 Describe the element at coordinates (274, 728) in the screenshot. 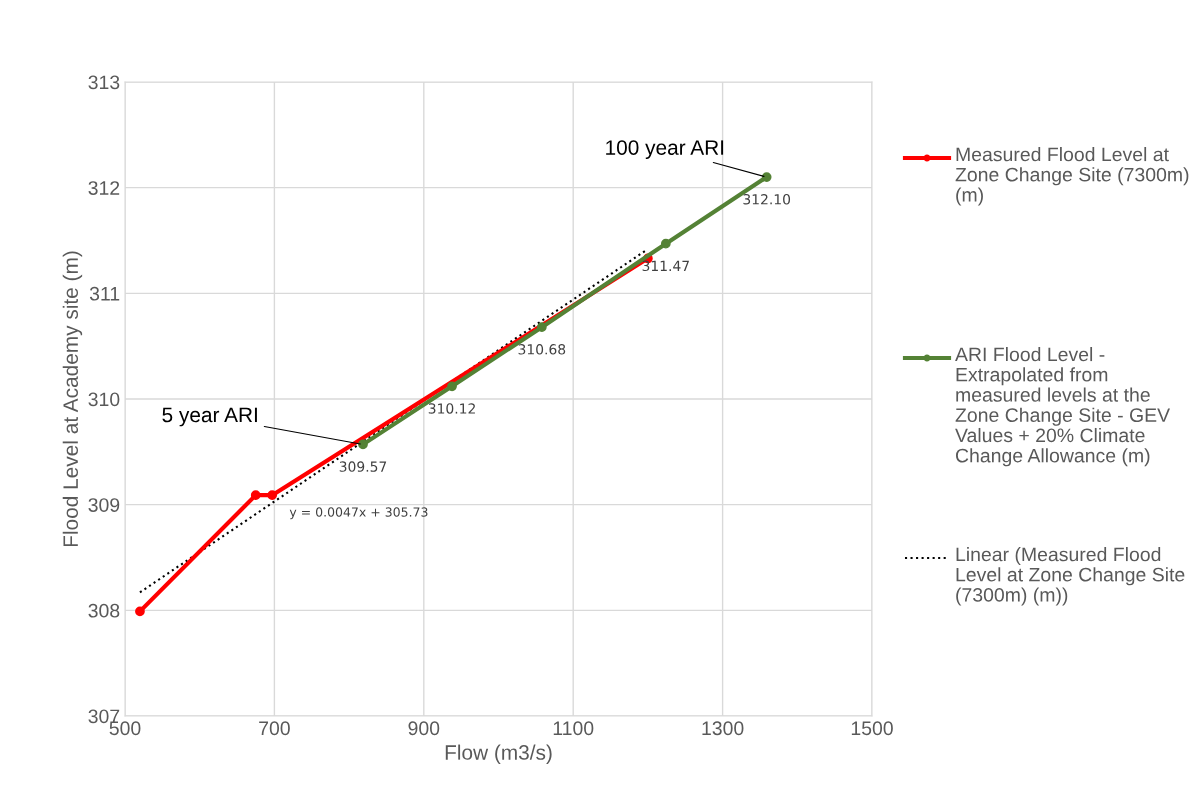

I see `x-tick-label: 700` at that location.